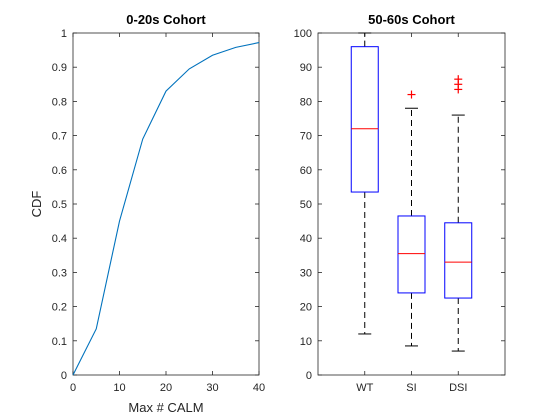  I want to click on cdf-x-tick-label: 10, so click(119, 388).